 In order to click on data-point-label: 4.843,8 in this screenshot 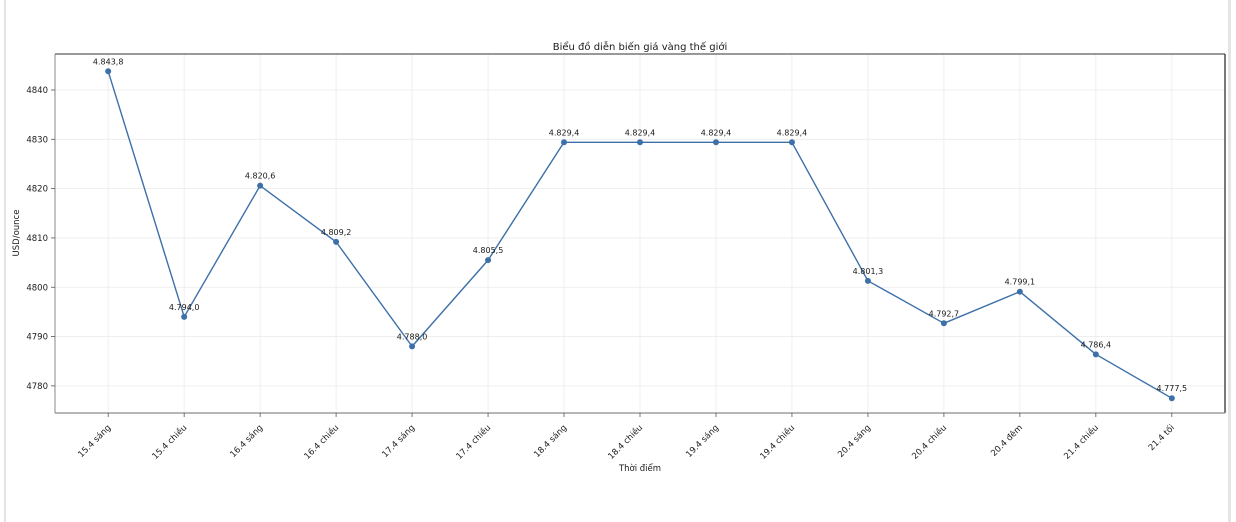, I will do `click(108, 61)`.